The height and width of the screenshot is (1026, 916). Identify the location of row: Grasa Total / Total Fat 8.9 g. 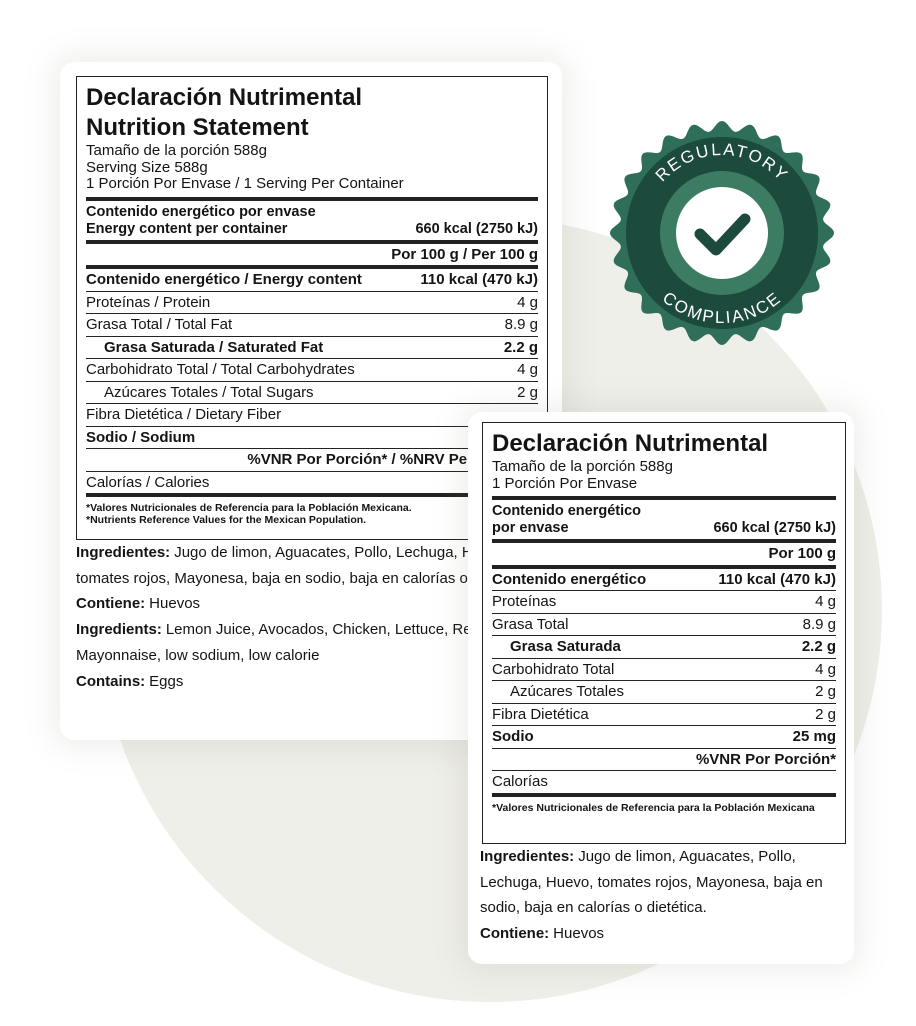
(312, 324).